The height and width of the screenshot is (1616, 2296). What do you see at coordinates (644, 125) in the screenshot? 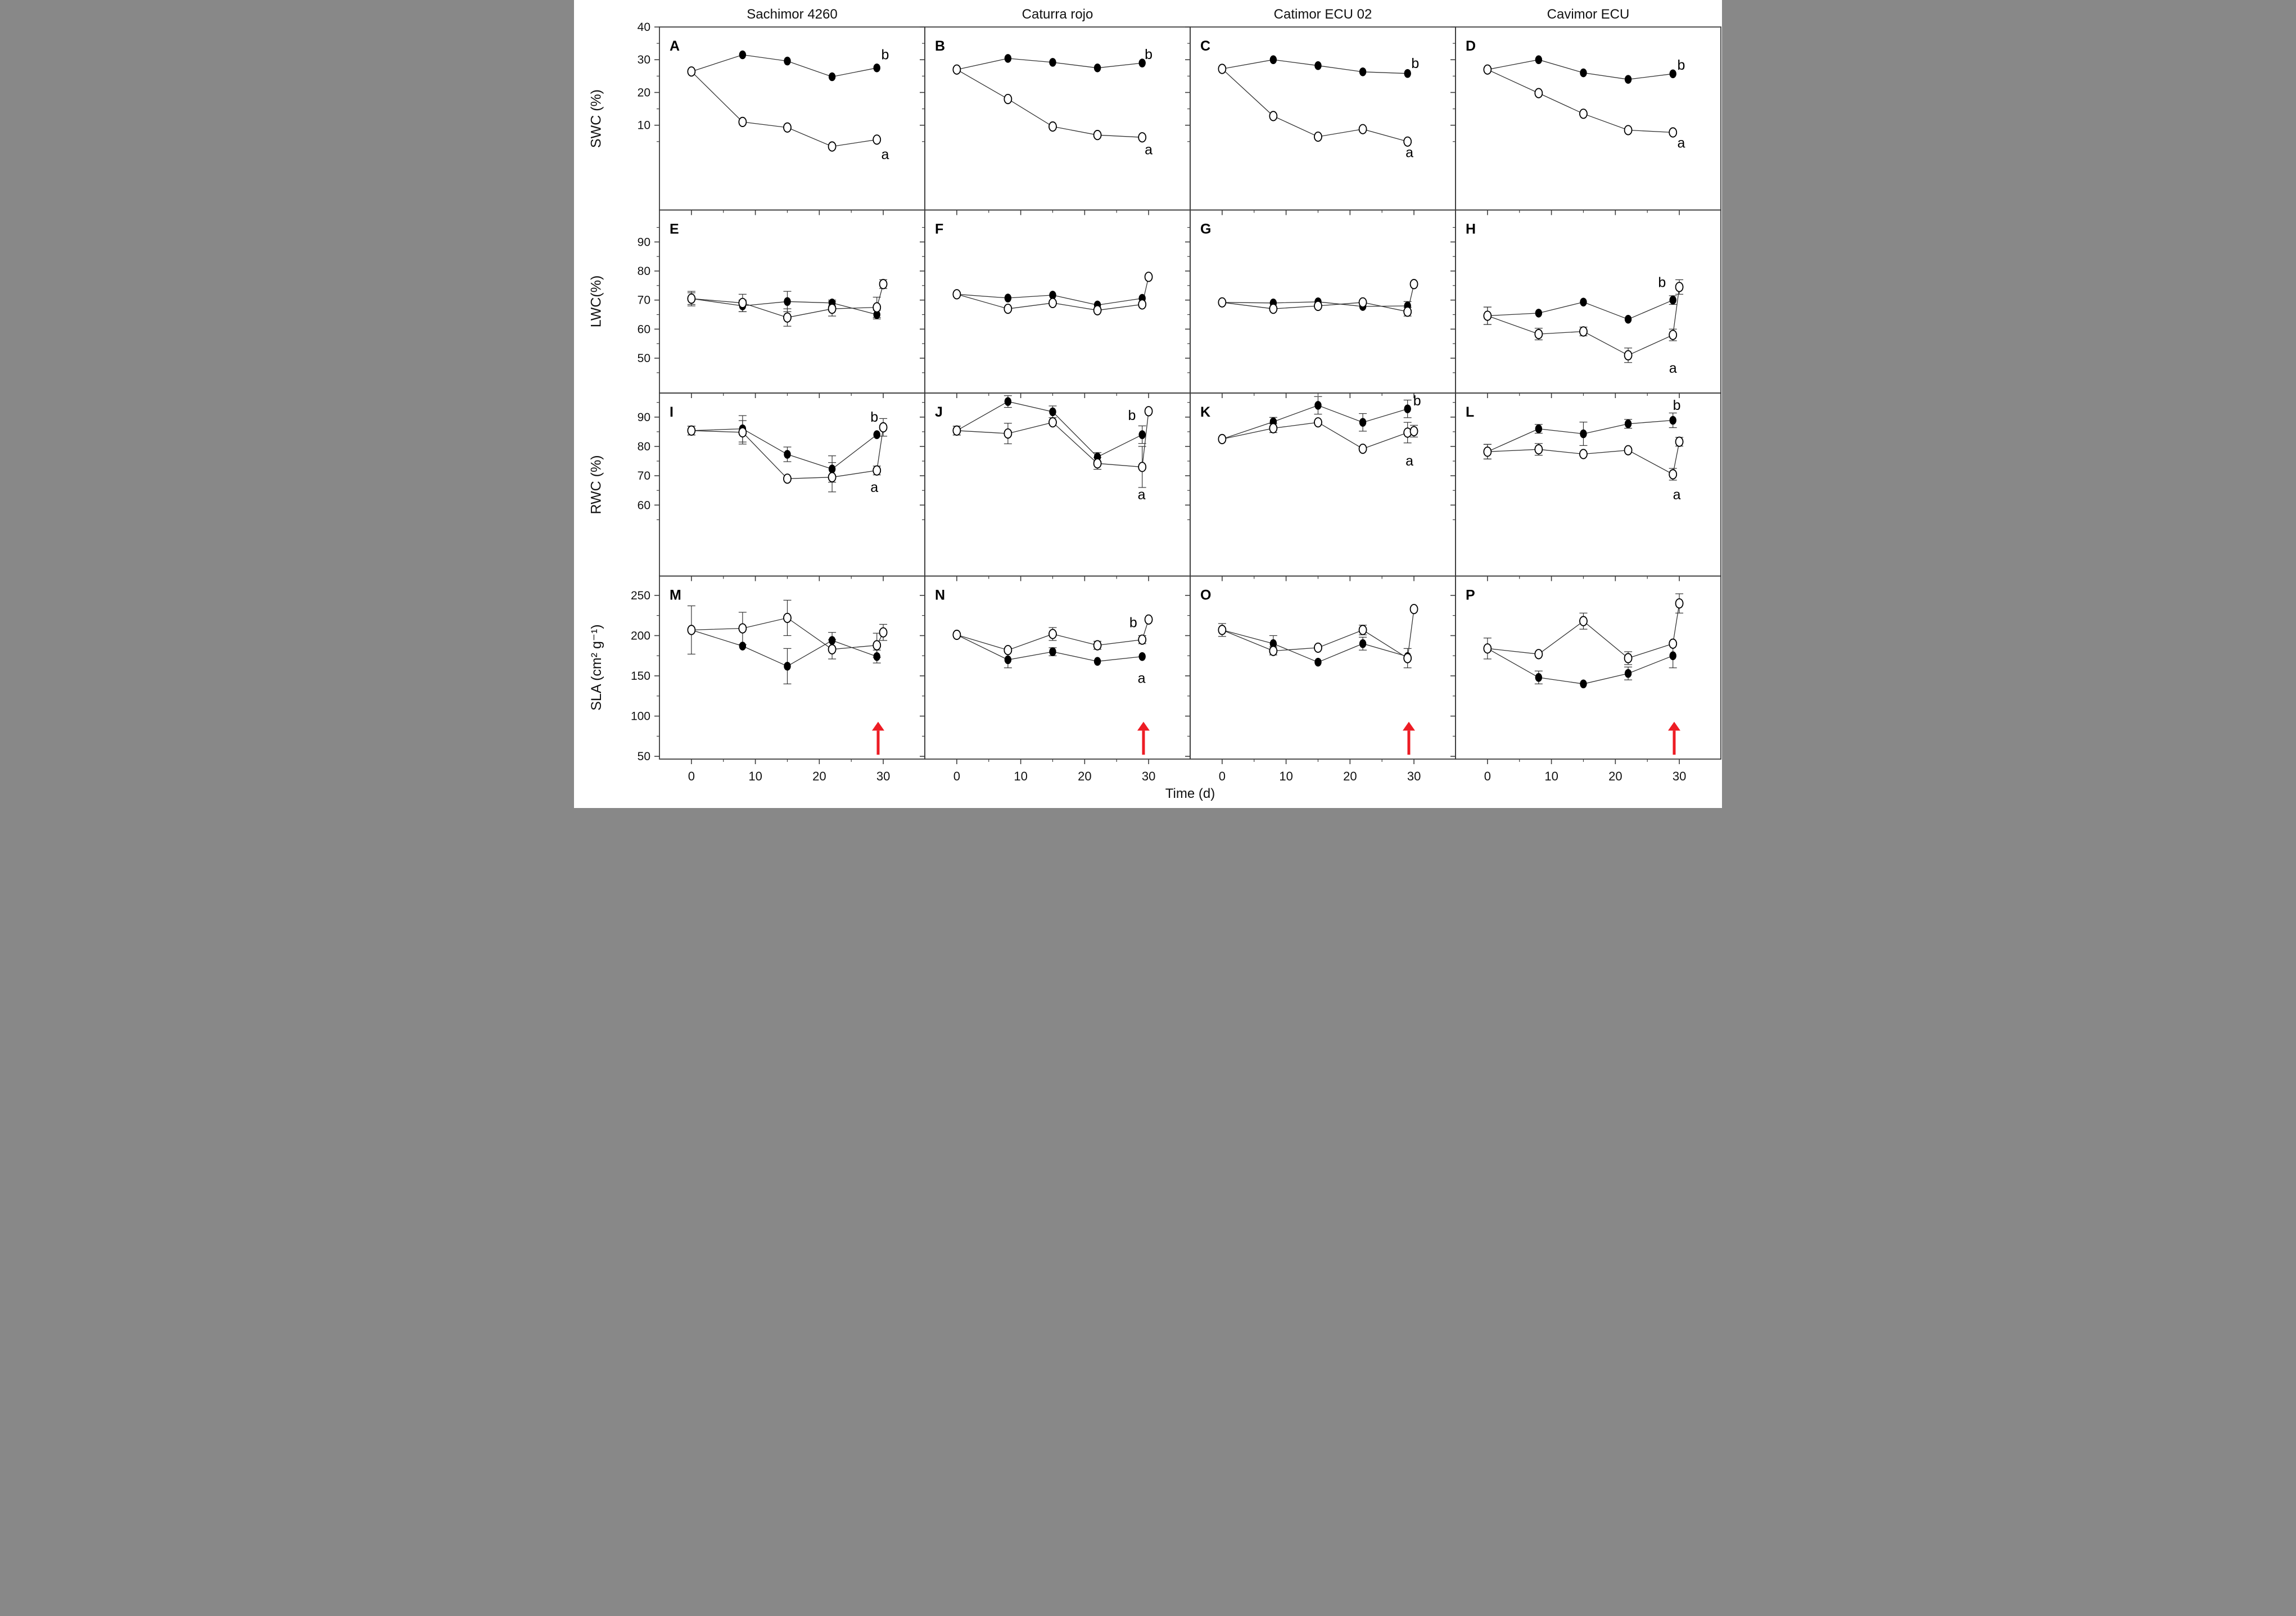
I see `y-tick-label: 10` at bounding box center [644, 125].